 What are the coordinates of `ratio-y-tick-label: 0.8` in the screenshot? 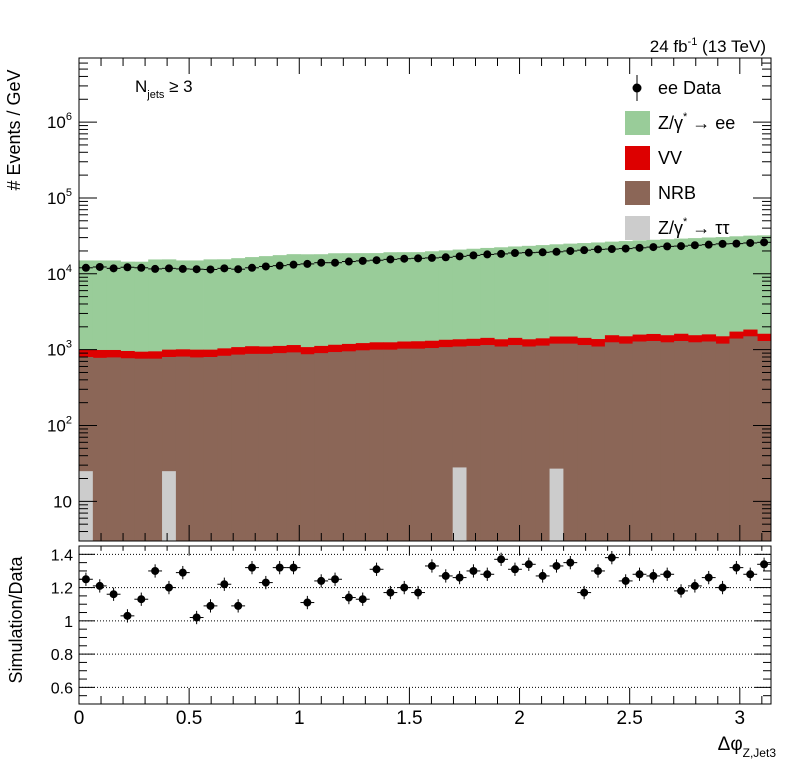 It's located at (62, 655).